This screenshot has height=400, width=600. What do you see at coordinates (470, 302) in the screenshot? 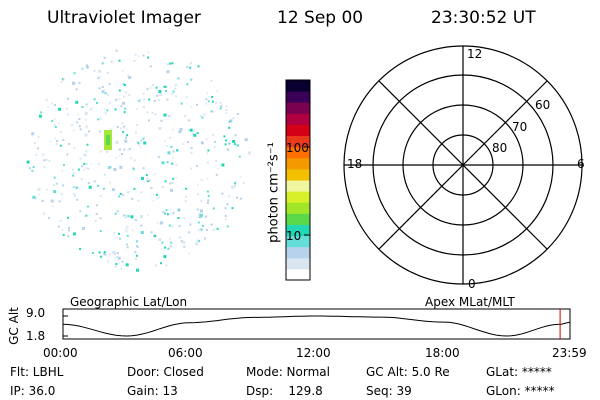
I see `timeline-right-label: Apex MLat/MLT` at bounding box center [470, 302].